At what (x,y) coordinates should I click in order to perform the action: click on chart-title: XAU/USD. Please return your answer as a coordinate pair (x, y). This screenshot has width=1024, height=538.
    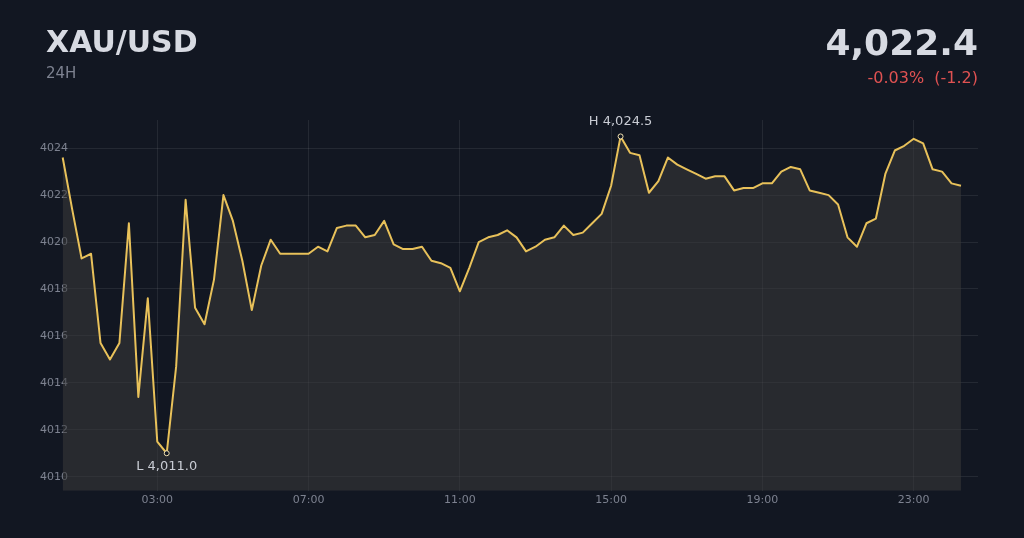
    Looking at the image, I should click on (122, 41).